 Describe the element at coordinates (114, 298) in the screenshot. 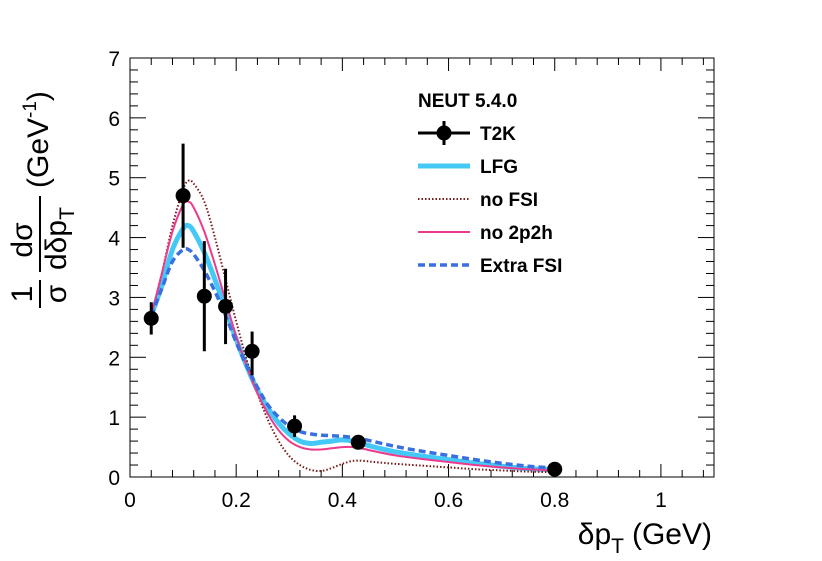

I see `y-tick-label: 3` at that location.